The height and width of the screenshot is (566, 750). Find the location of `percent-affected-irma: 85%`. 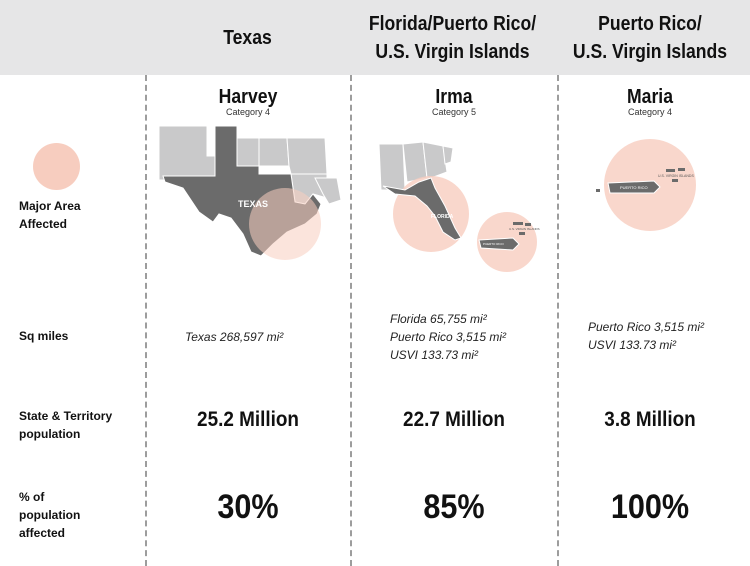

percent-affected-irma: 85% is located at coordinates (454, 507).